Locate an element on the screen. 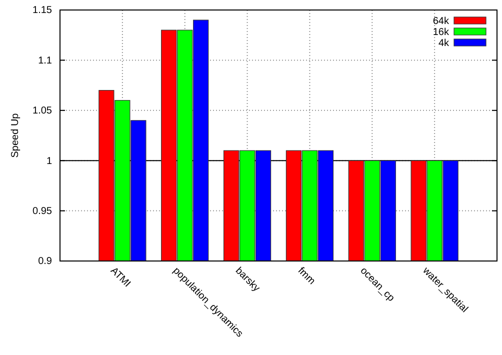 The height and width of the screenshot is (355, 502). y-tick-label: 1.05 is located at coordinates (42, 111).